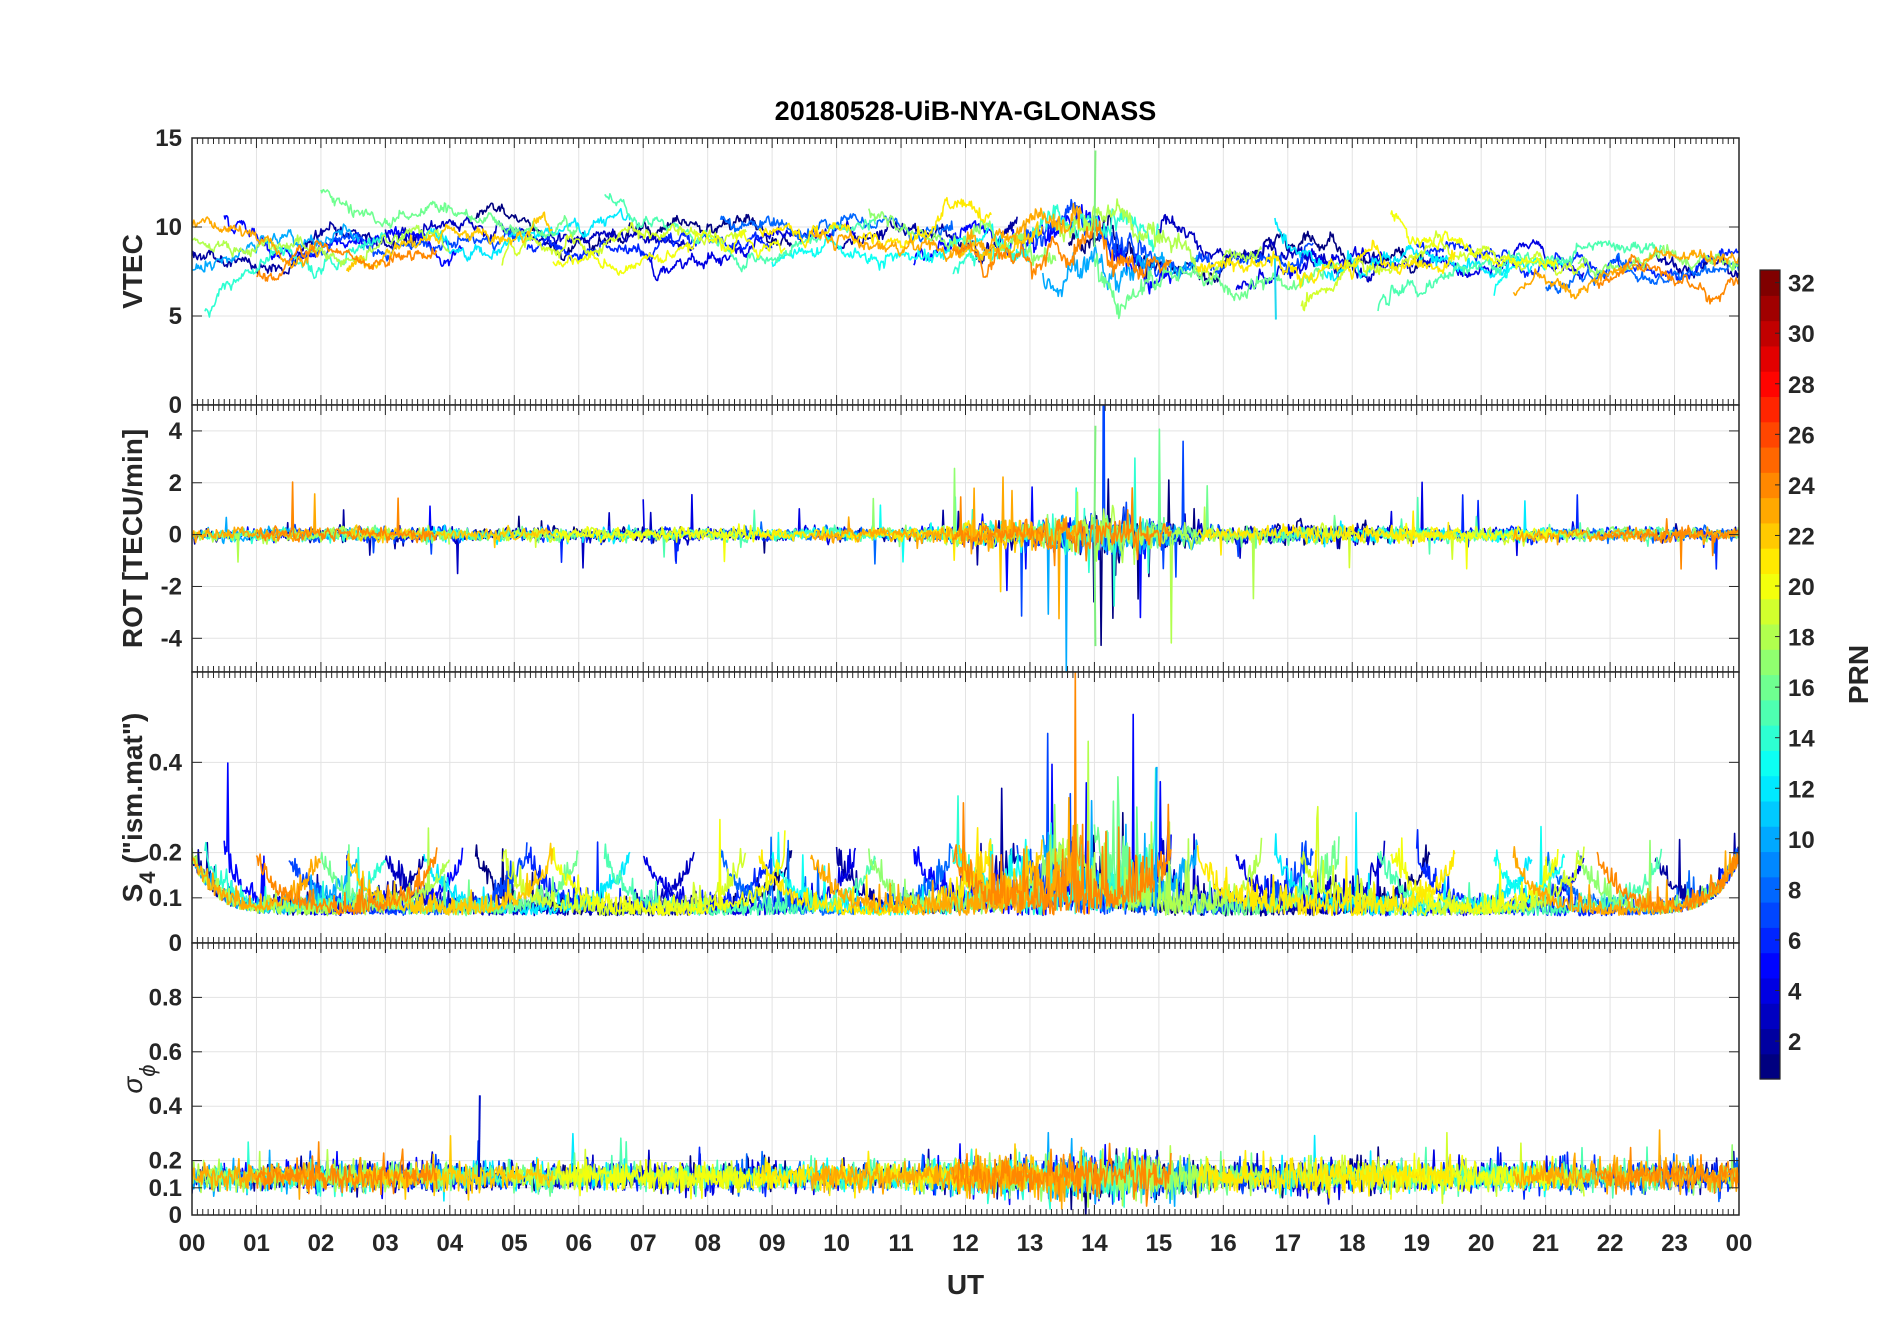  What do you see at coordinates (1481, 1243) in the screenshot?
I see `x-tick-label: 20` at bounding box center [1481, 1243].